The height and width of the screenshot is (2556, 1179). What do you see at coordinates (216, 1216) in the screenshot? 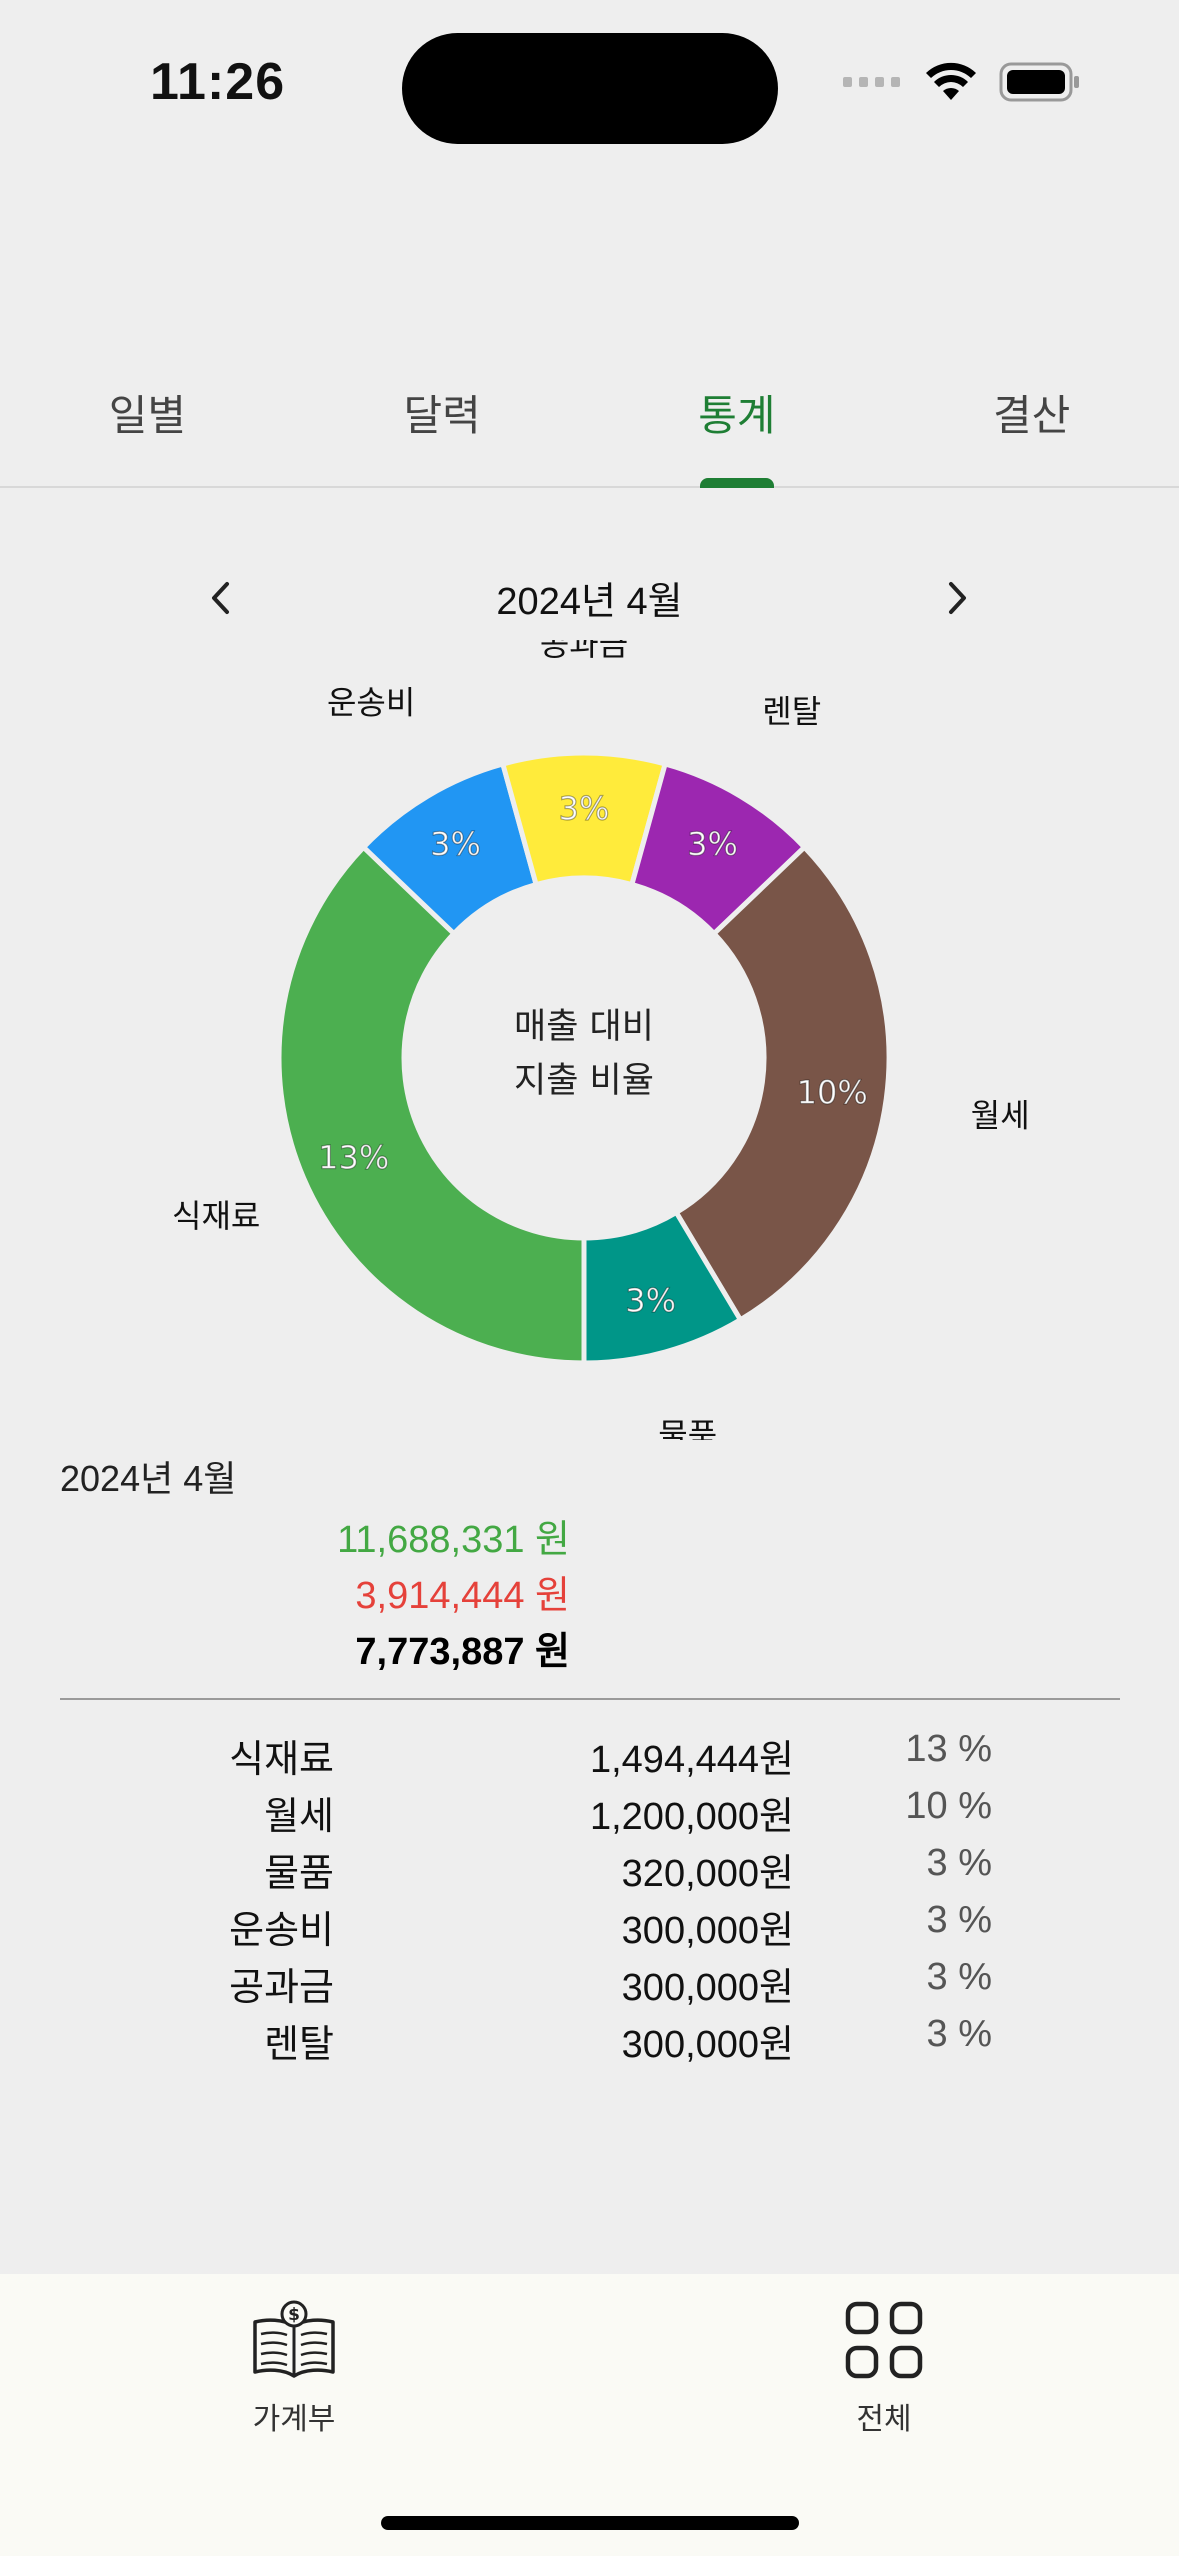
I see `slice-category-label: 식재료` at bounding box center [216, 1216].